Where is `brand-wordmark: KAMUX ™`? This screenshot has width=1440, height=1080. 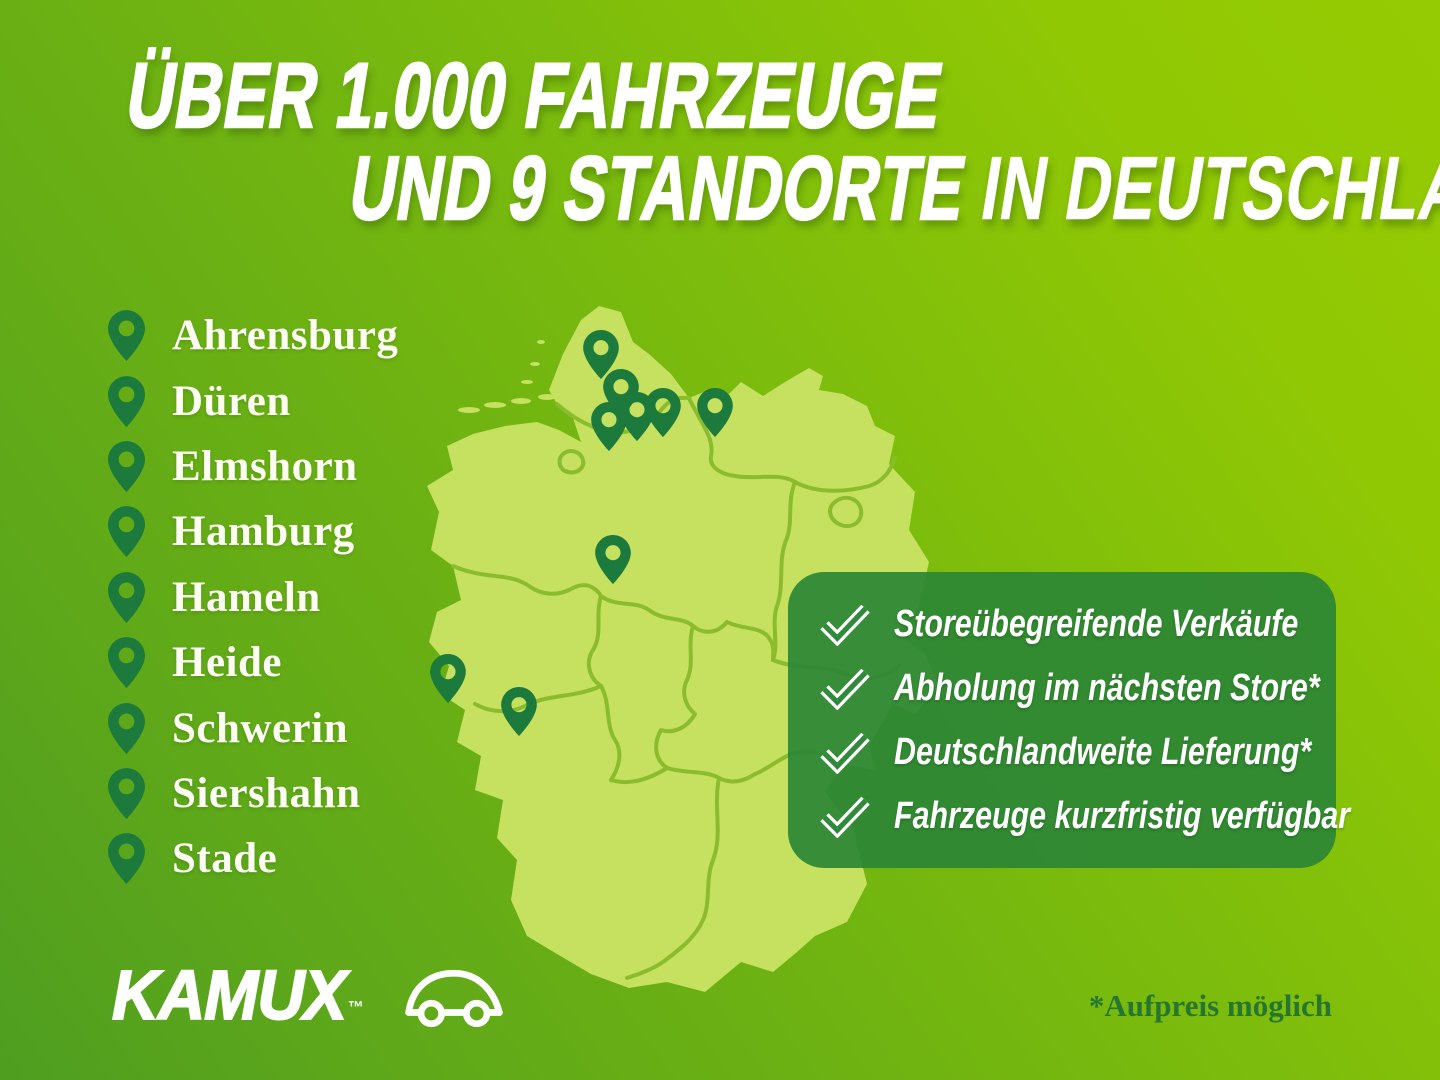
brand-wordmark: KAMUX ™ is located at coordinates (237, 995).